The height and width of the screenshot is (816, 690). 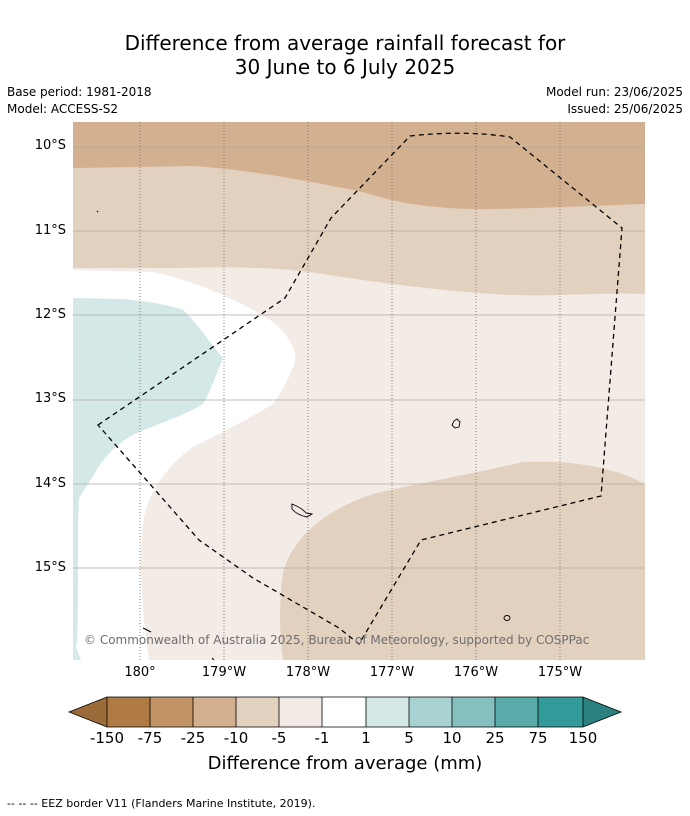 I want to click on lon-label: 178°W, so click(x=308, y=672).